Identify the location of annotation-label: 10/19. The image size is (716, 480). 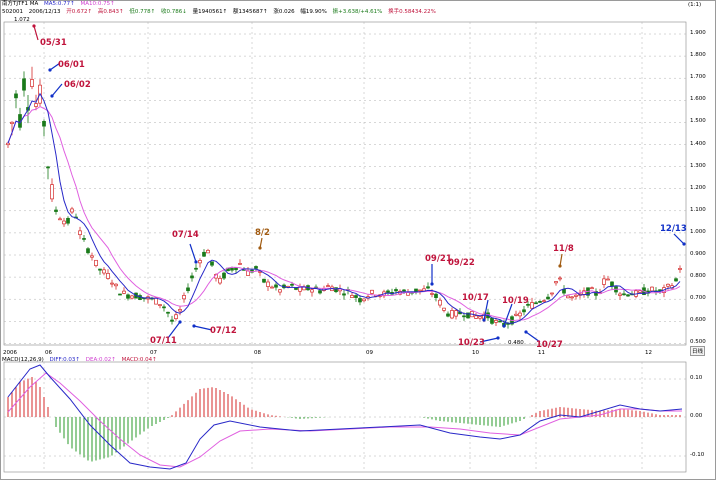
(515, 301).